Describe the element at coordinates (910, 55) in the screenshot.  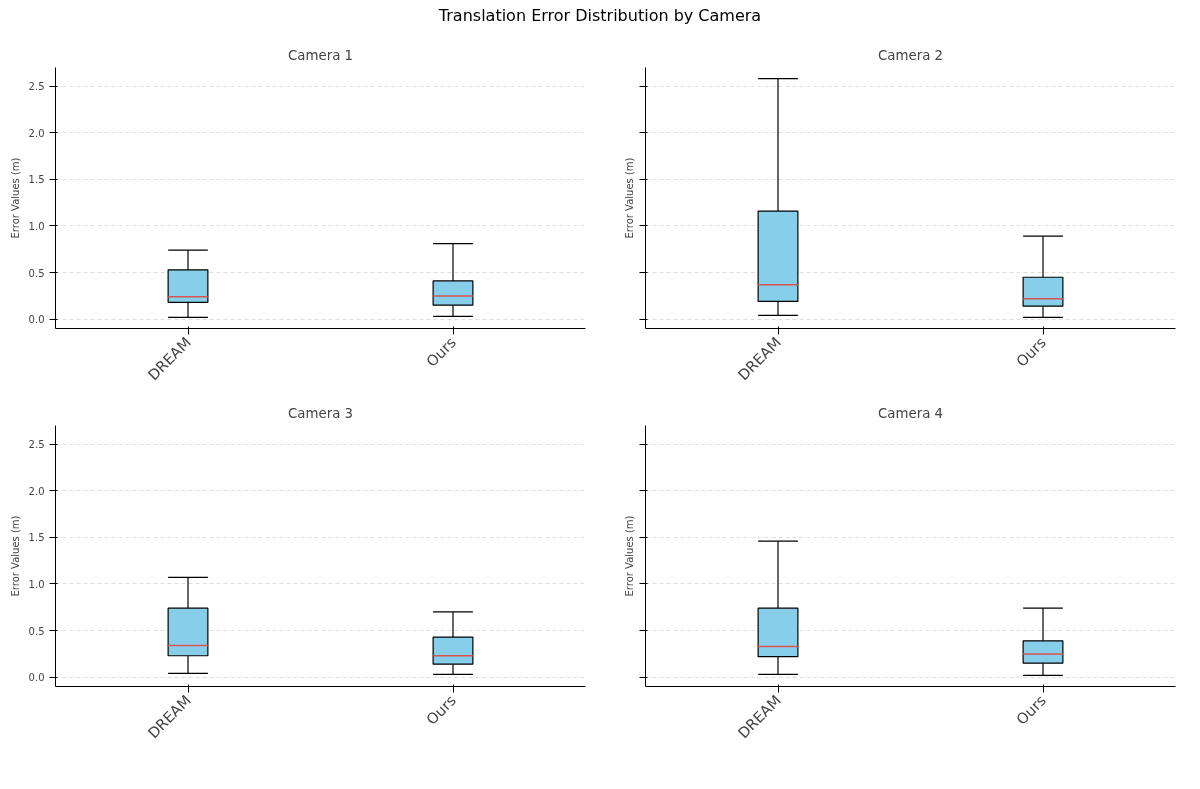
I see `chart-title: Camera 2` at that location.